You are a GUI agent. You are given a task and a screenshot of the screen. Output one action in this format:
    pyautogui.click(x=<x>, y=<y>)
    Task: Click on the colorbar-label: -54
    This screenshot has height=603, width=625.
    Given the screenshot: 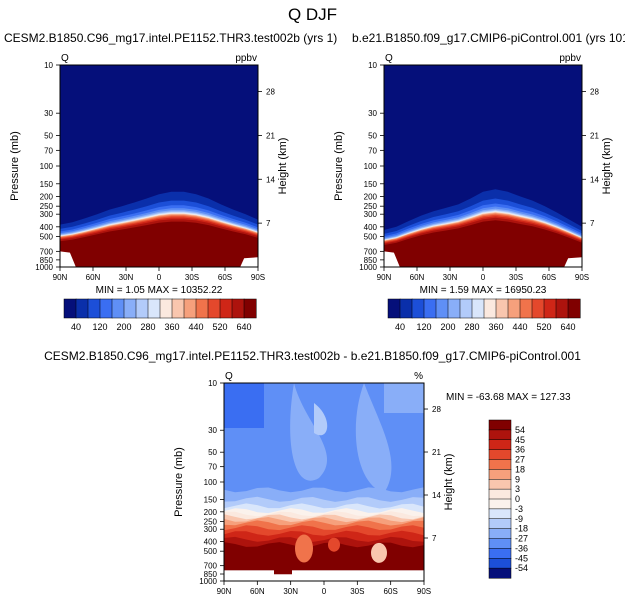 What is the action you would take?
    pyautogui.click(x=521, y=568)
    